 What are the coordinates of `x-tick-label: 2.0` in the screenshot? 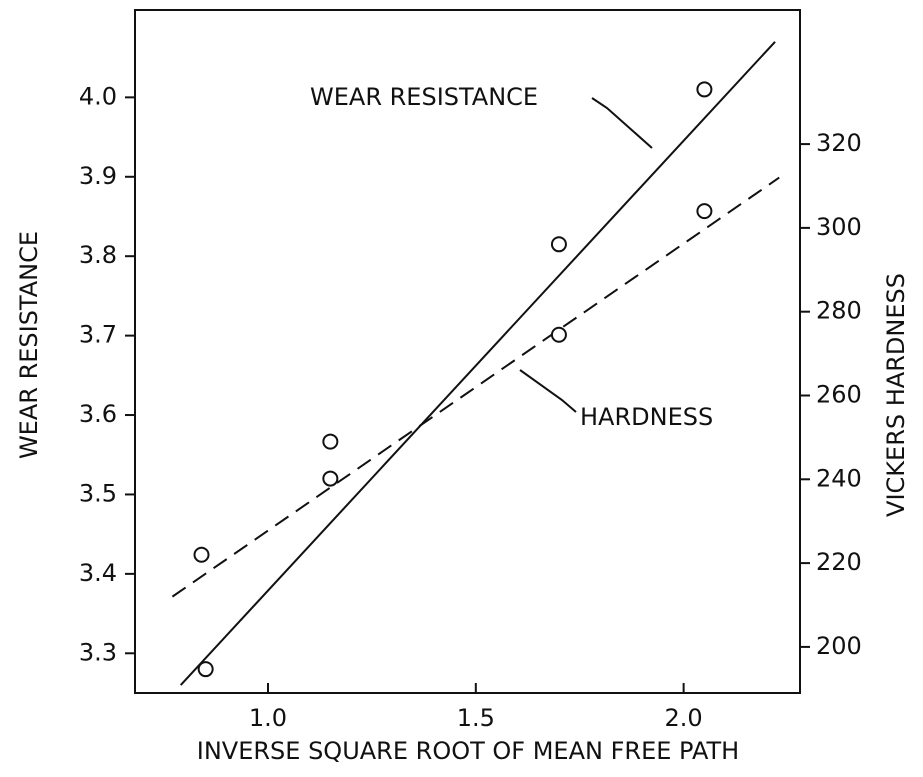 It's located at (684, 718).